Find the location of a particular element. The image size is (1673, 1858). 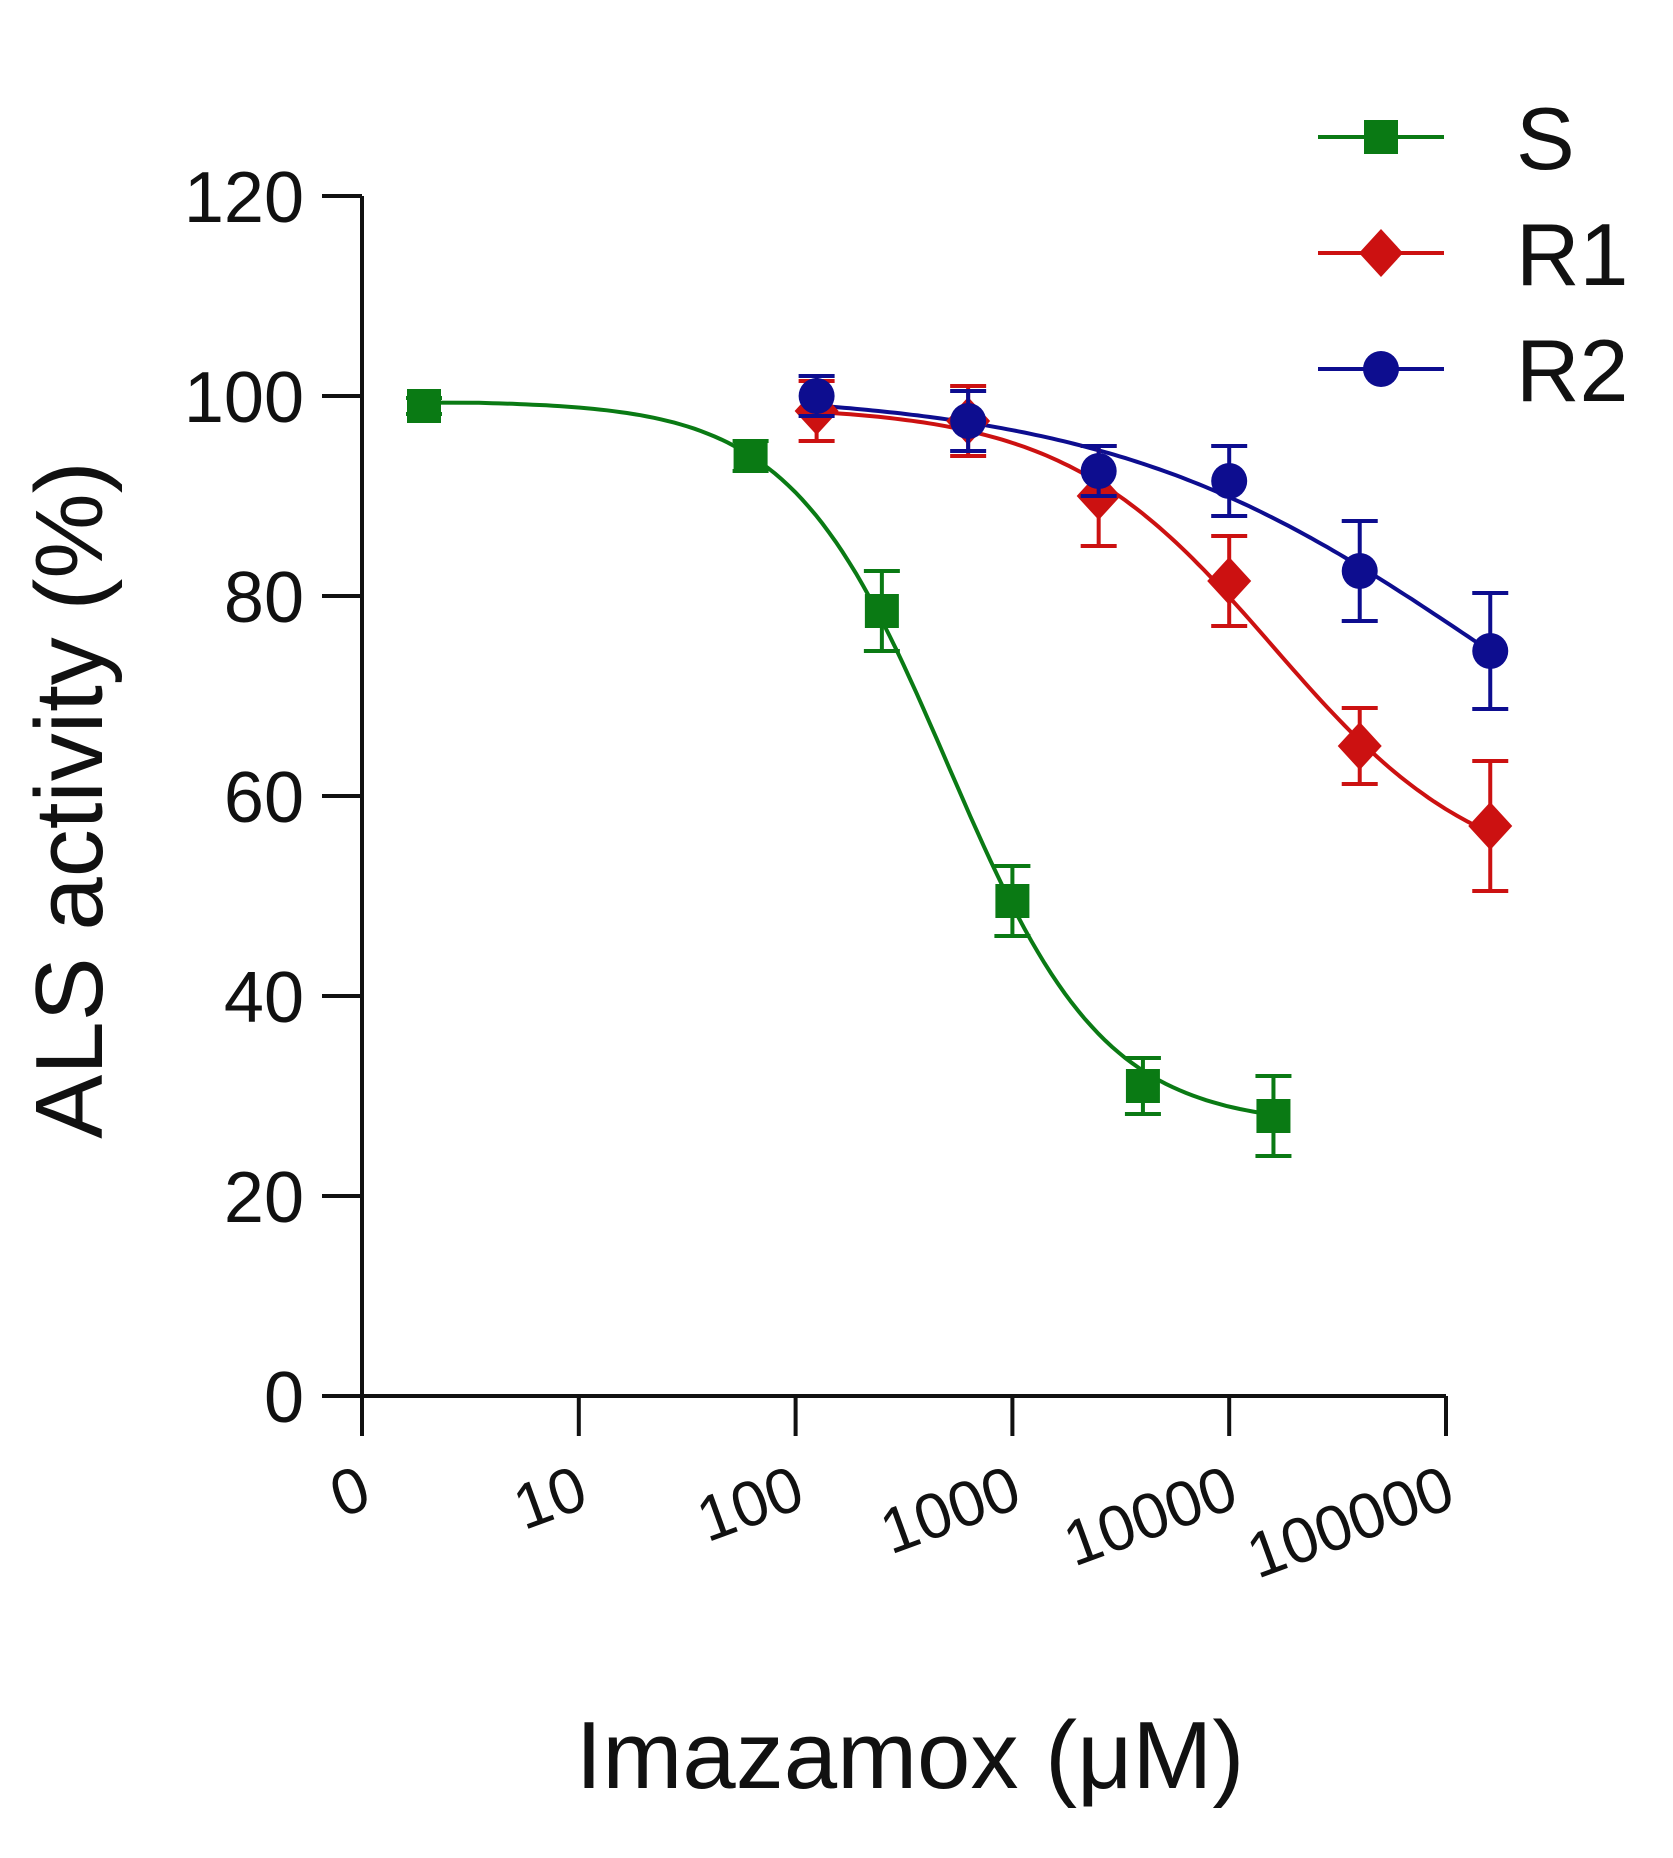

x-tick-label: 10 is located at coordinates (550, 1497).